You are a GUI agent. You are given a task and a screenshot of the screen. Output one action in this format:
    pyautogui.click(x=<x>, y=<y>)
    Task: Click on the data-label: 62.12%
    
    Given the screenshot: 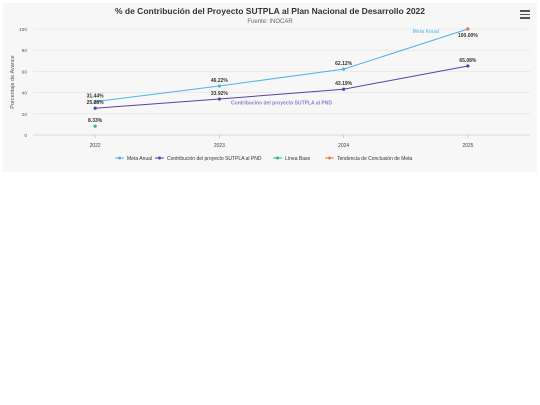 What is the action you would take?
    pyautogui.click(x=344, y=64)
    